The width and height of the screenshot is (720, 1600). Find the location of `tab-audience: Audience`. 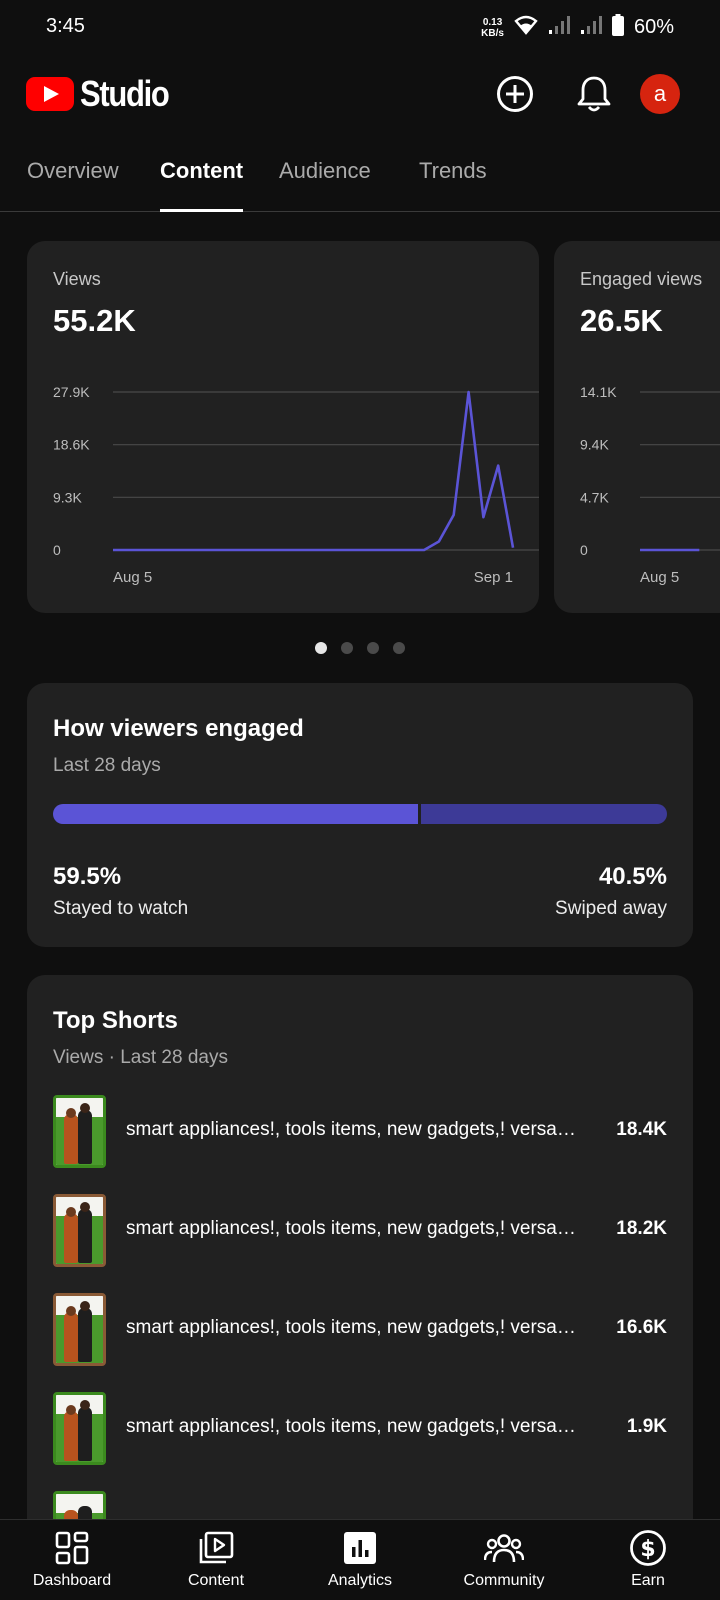

tab-audience: Audience is located at coordinates (325, 170).